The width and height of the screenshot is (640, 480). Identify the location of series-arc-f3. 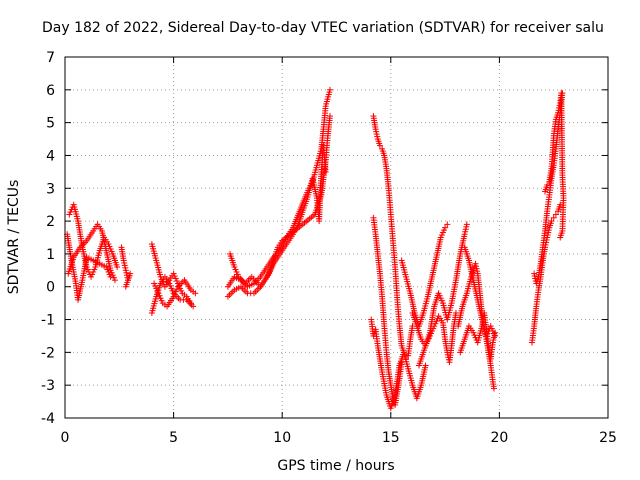
(554, 165).